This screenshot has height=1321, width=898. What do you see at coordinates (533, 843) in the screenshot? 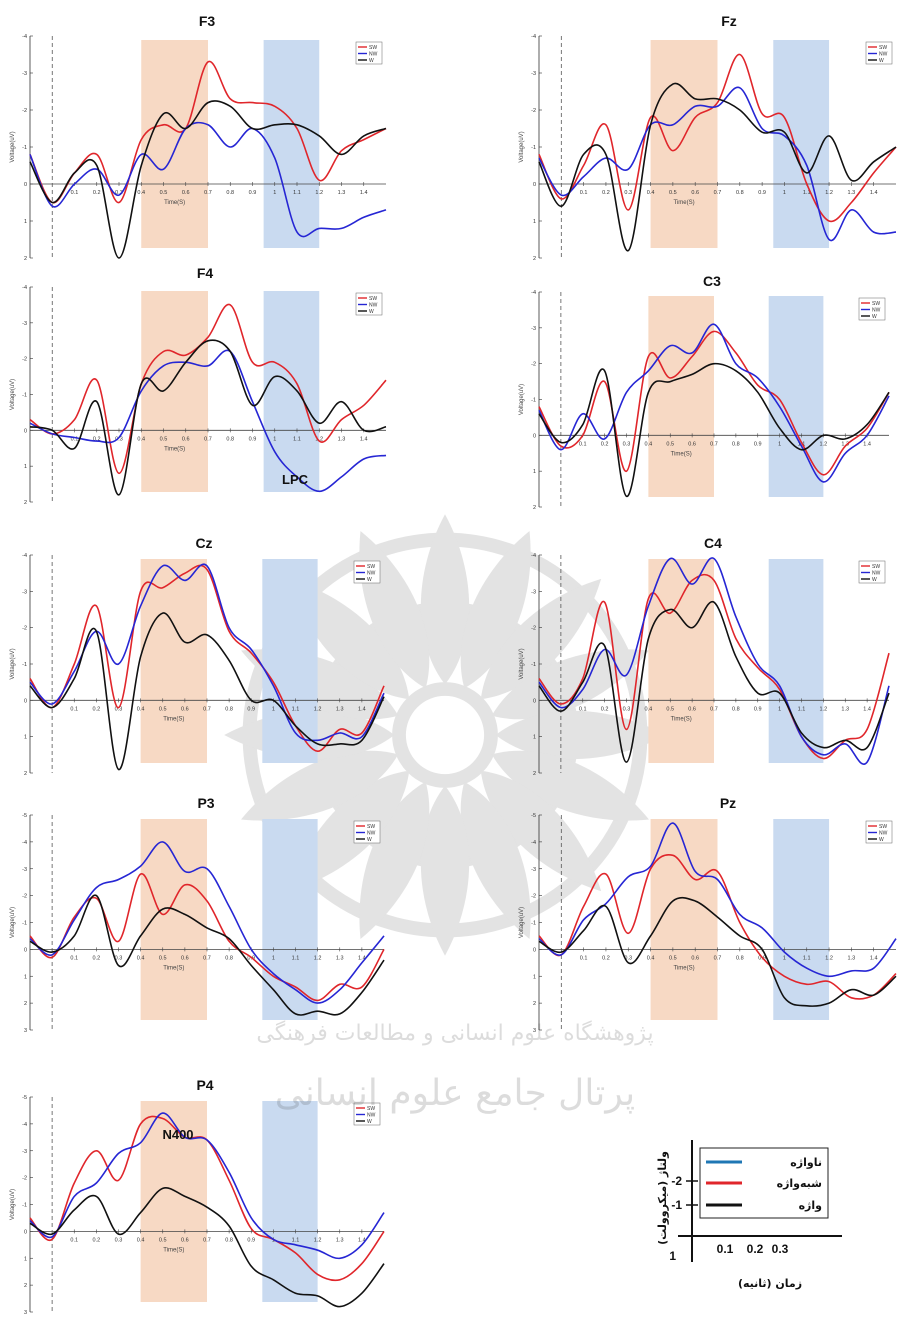
I see `y-tick-label: -4` at bounding box center [533, 843].